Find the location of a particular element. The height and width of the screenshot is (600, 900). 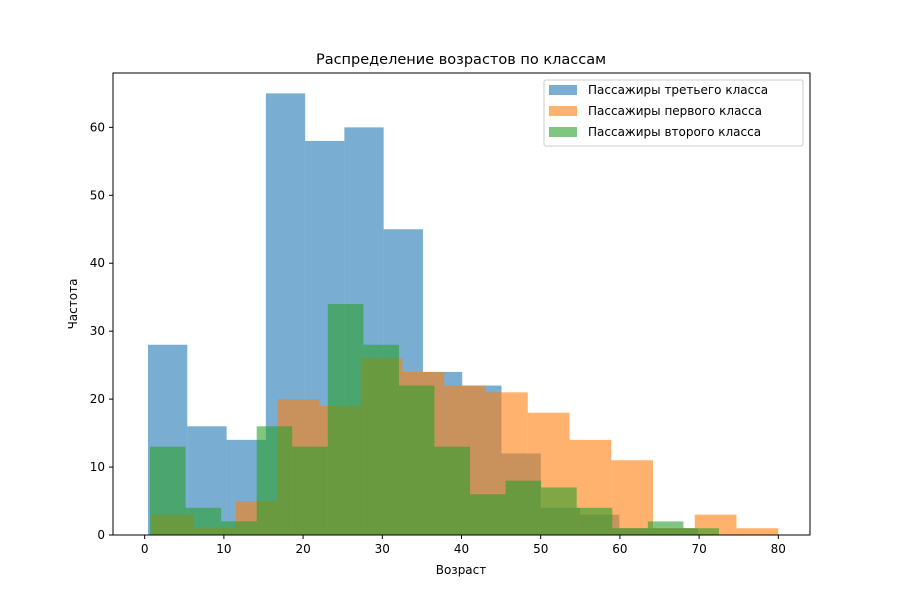

legend-label: Пассажиры первого класса is located at coordinates (675, 111).